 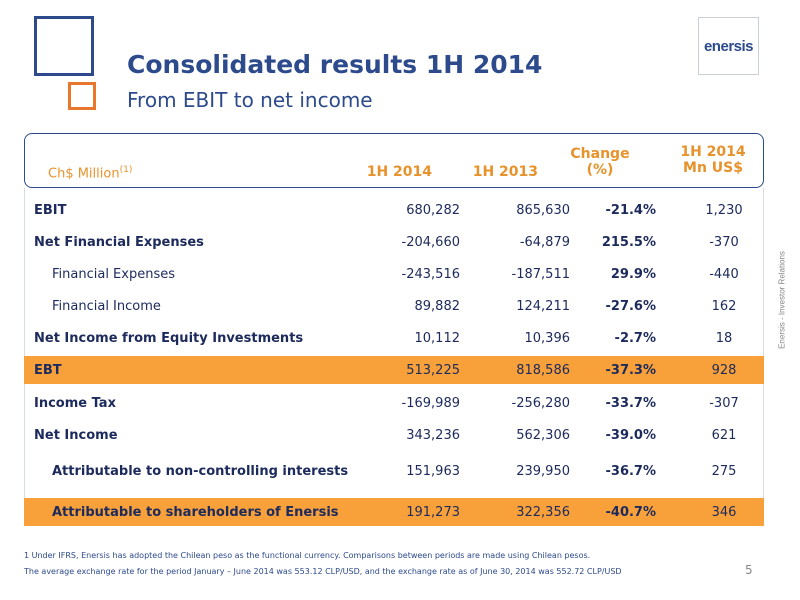 What do you see at coordinates (113, 274) in the screenshot?
I see `row-label: Financial Expenses` at bounding box center [113, 274].